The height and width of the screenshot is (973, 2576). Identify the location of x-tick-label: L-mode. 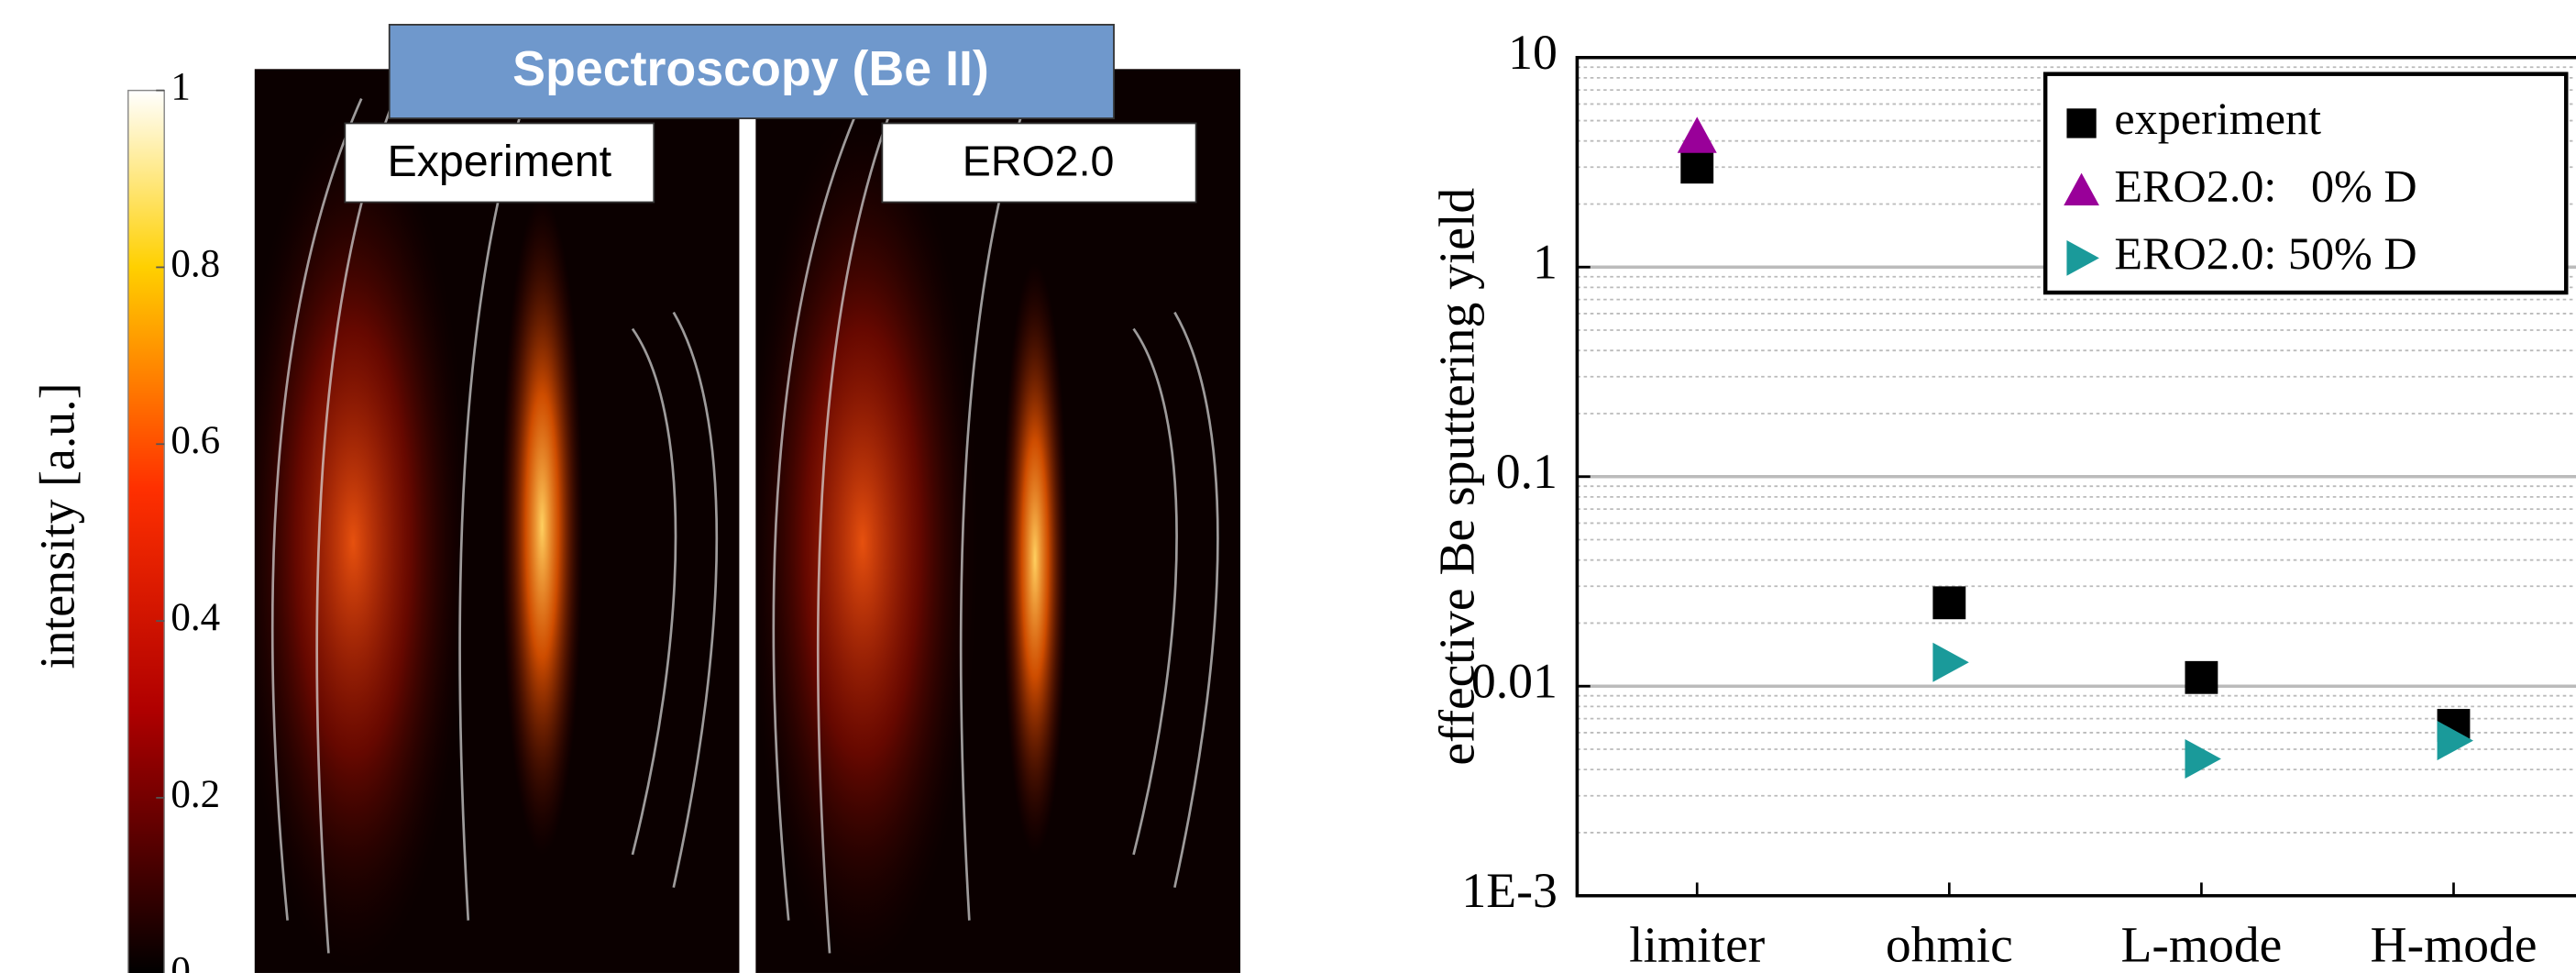
(2201, 945).